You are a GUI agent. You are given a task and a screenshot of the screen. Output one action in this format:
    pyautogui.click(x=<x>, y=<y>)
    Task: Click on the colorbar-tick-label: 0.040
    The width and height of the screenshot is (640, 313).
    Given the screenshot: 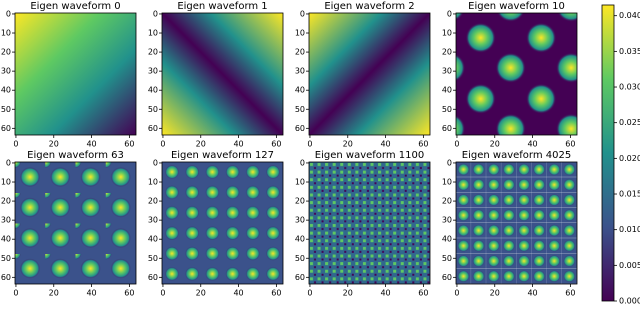 What is the action you would take?
    pyautogui.click(x=629, y=15)
    